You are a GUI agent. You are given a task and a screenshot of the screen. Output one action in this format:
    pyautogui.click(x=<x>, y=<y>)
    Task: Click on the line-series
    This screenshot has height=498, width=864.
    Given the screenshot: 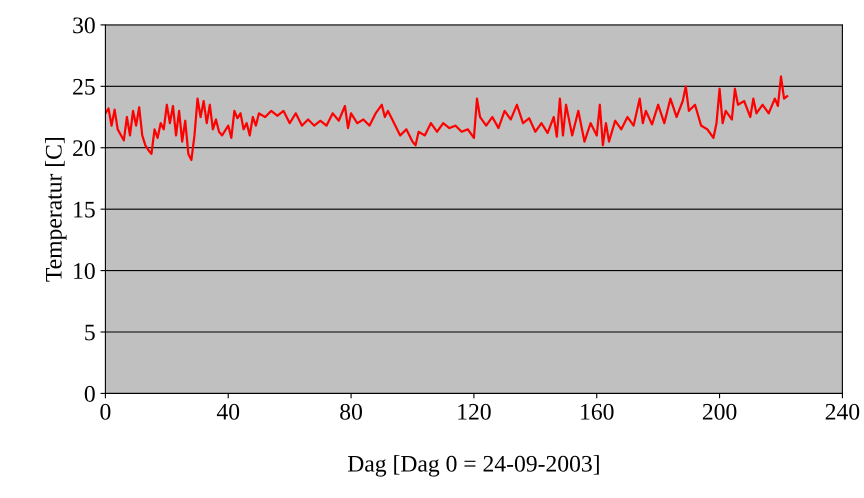 What is the action you would take?
    pyautogui.click(x=446, y=118)
    